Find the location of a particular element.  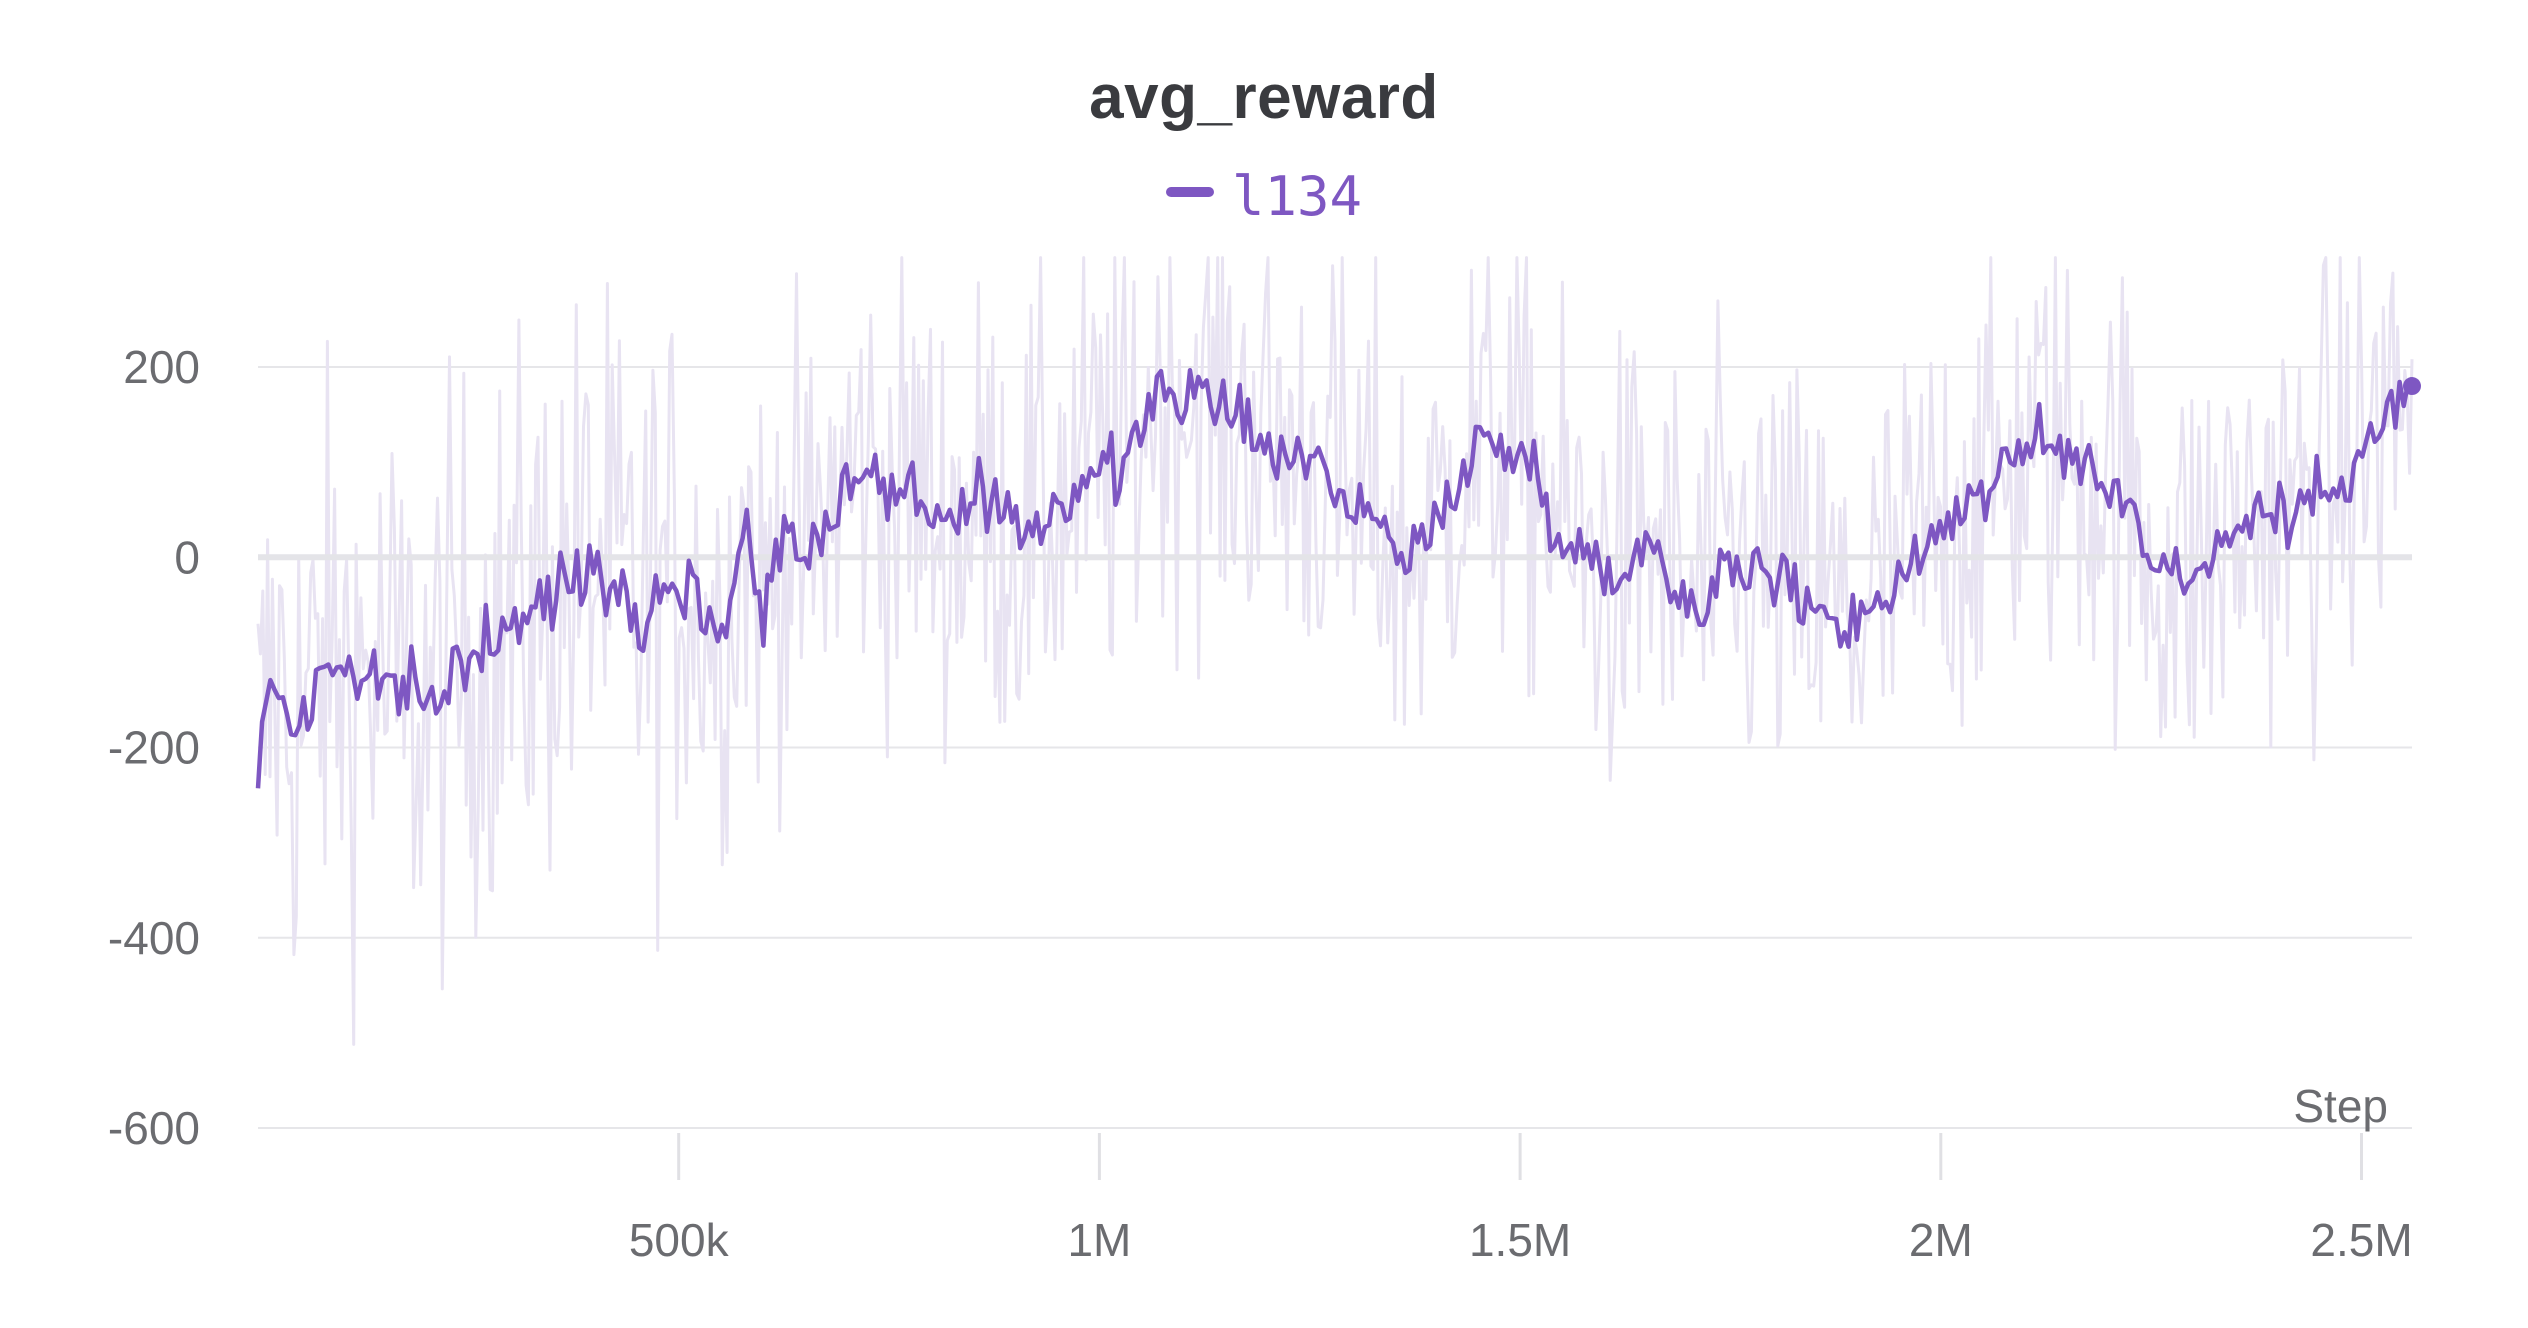

y-tick-label: -200 is located at coordinates (154, 748).